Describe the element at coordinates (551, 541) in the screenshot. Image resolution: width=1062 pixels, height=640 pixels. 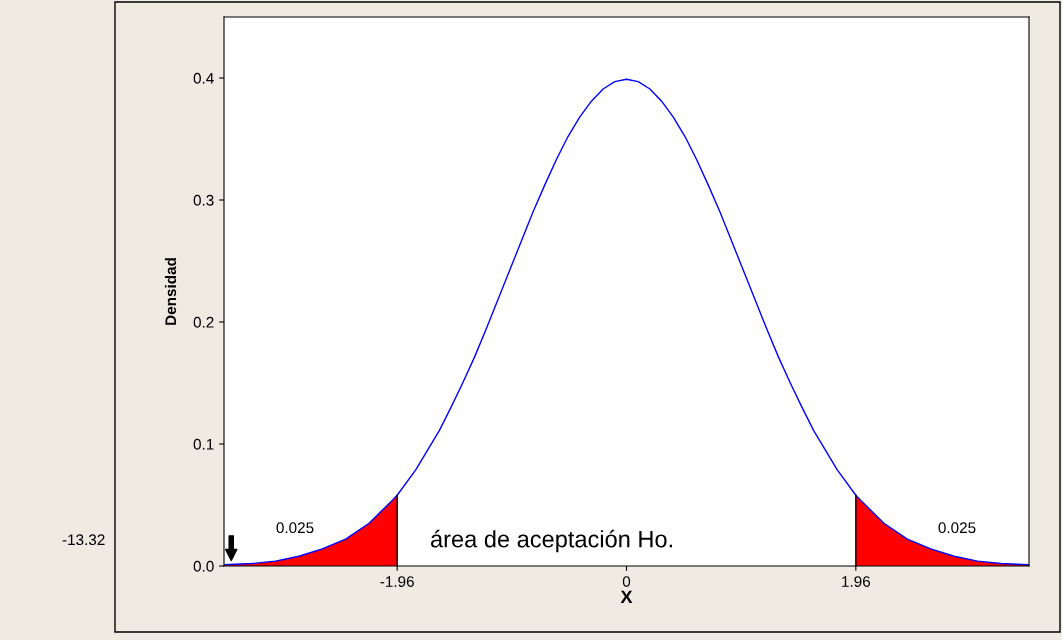
I see `annotation: área de aceptación Ho.` at that location.